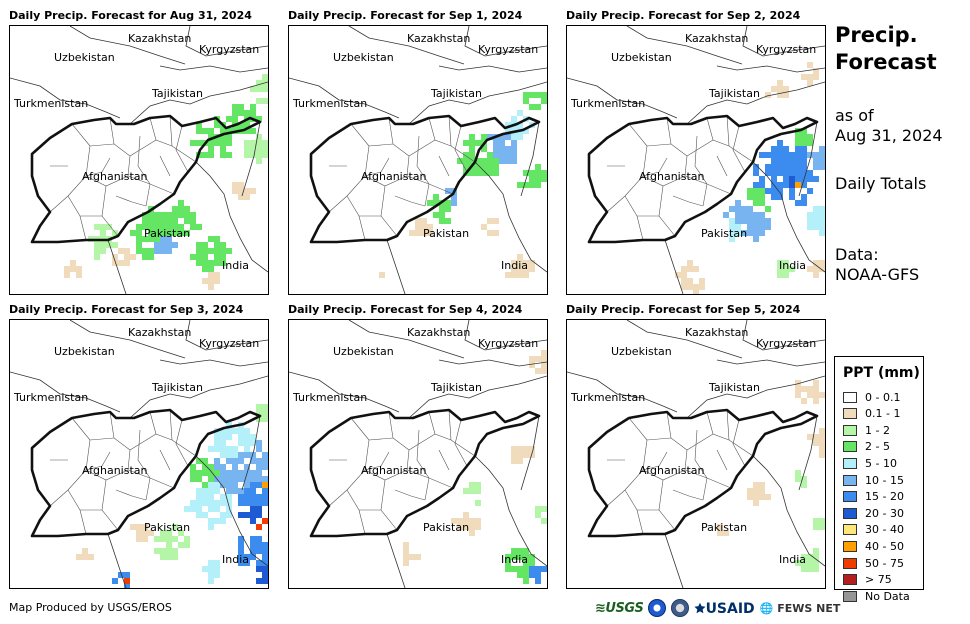  I want to click on legend-label: 20 - 30, so click(884, 513).